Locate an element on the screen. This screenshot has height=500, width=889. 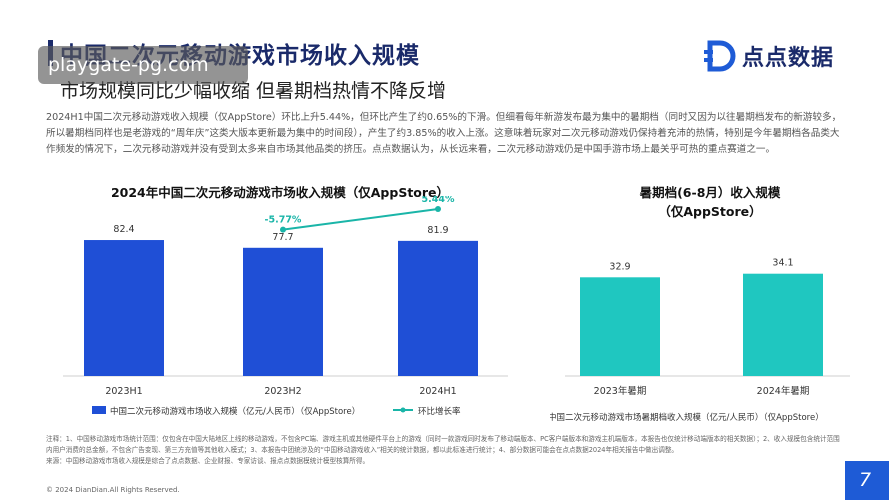
growth-connector is located at coordinates (701, 277).